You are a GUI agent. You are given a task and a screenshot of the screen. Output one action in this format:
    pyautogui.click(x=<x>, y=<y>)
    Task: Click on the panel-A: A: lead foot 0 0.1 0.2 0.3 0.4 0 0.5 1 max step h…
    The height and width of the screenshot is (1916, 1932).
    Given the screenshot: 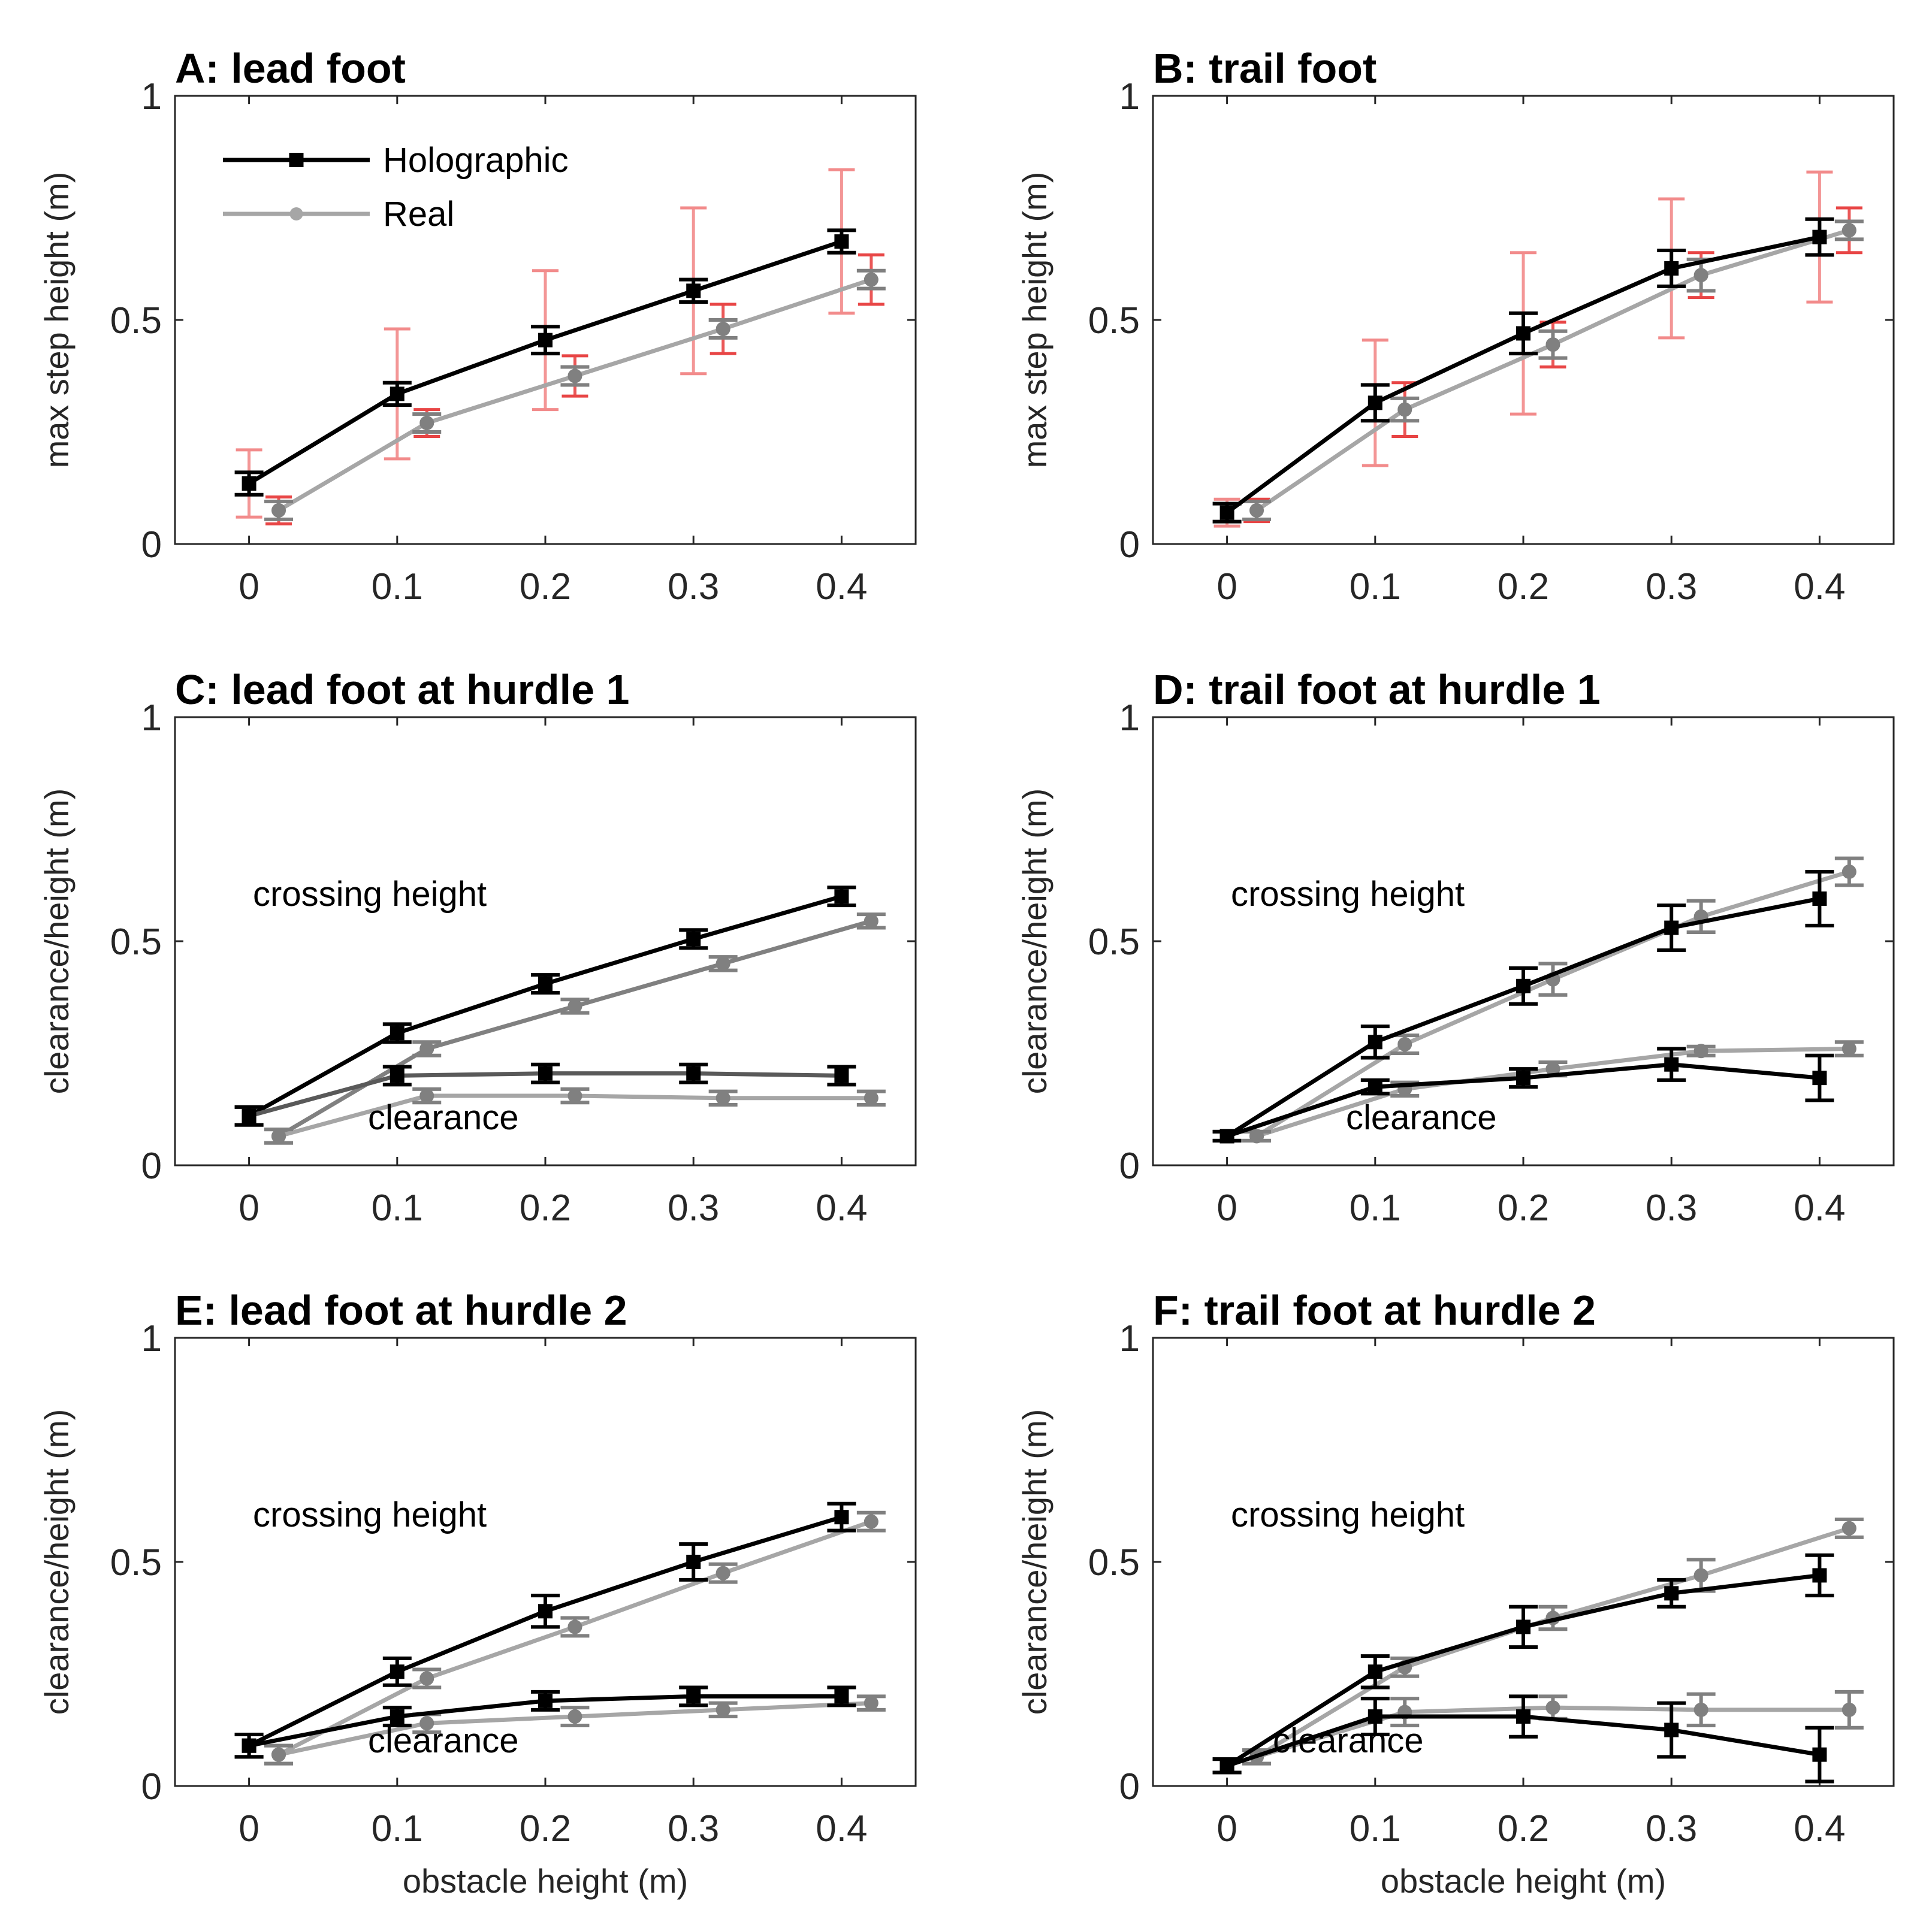 What is the action you would take?
    pyautogui.click(x=477, y=326)
    